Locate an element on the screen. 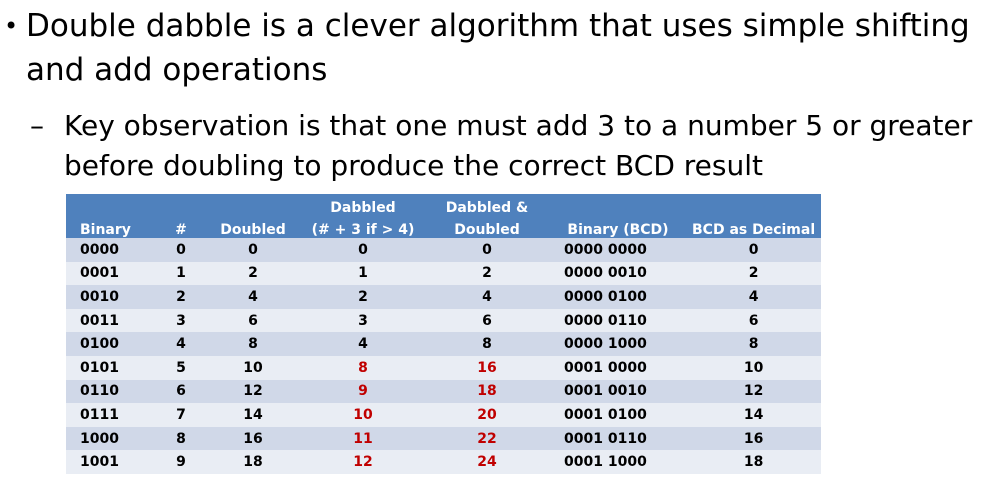 The width and height of the screenshot is (990, 488). table-row: 0001 1 2 1 2 0000 0010 2 is located at coordinates (444, 273).